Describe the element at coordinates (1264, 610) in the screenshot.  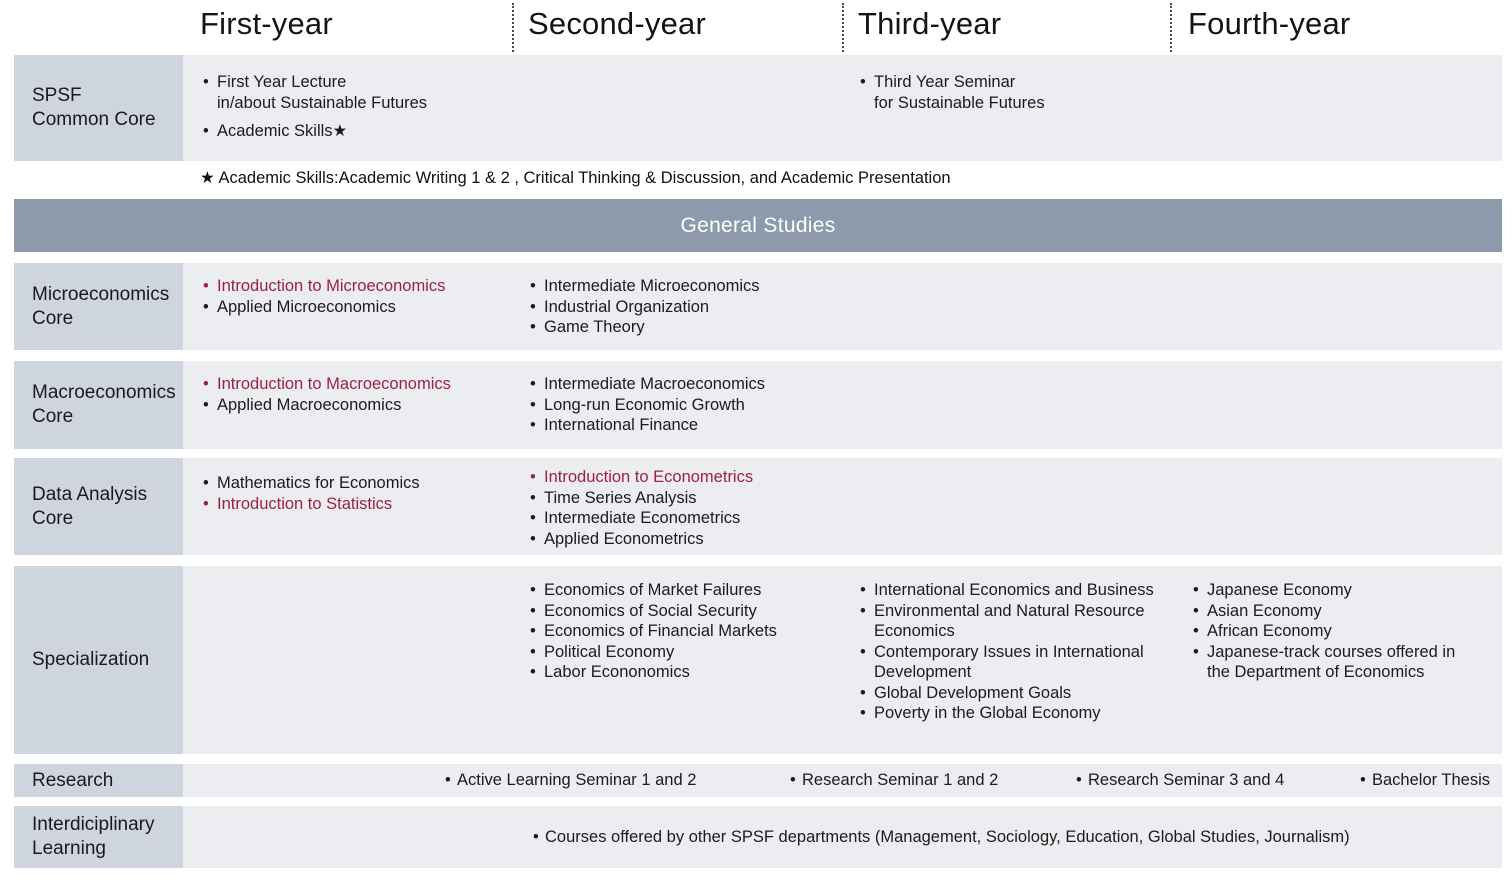
I see `course-item-line: Asian Economy` at that location.